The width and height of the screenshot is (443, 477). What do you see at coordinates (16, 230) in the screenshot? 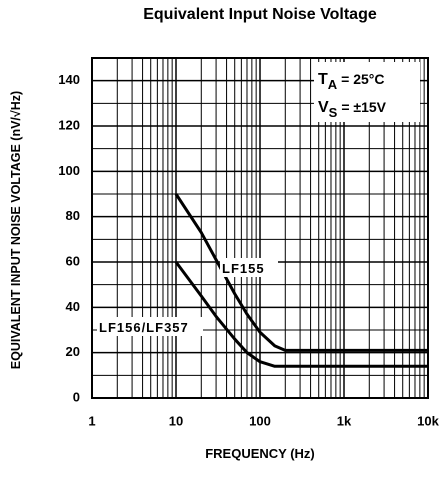
I see `y-axis-label: EQUIVALENT INPUT NOISE VOLTAGE (nV/√Hz)` at bounding box center [16, 230].